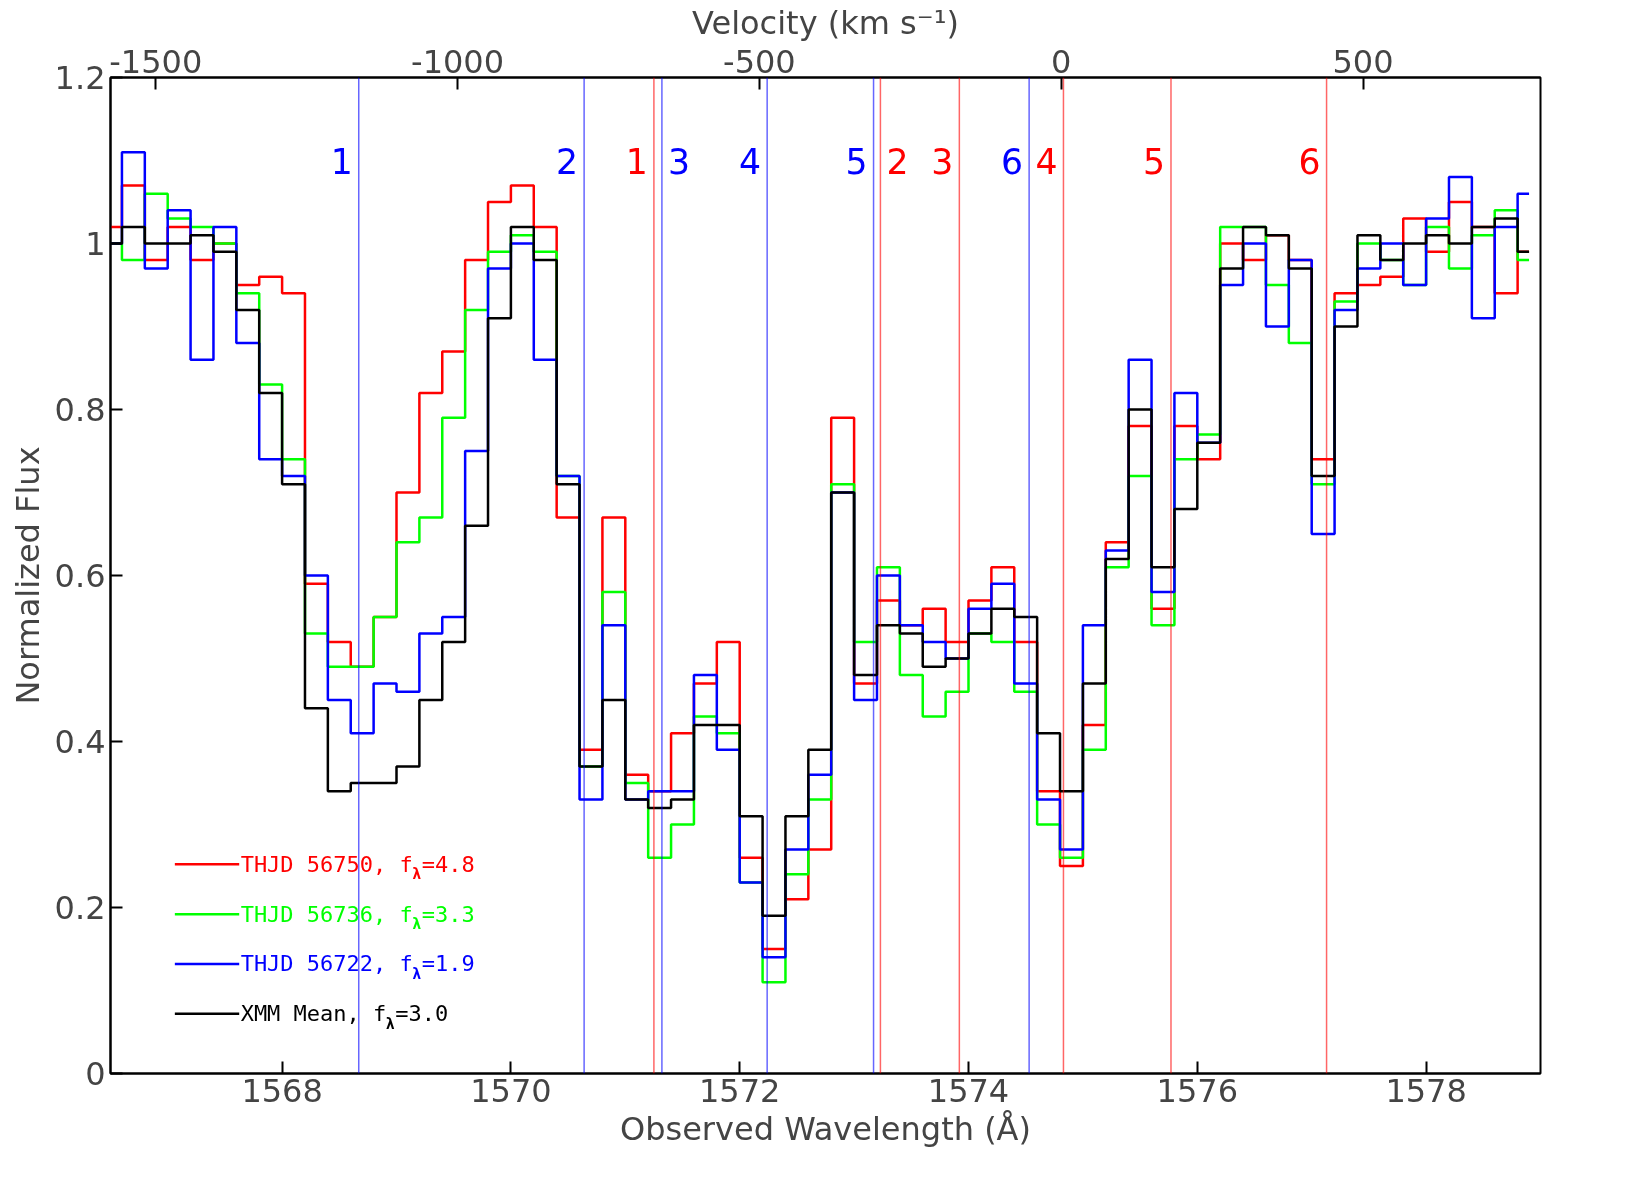  Describe the element at coordinates (759, 61) in the screenshot. I see `x2-tick-label: -500` at that location.